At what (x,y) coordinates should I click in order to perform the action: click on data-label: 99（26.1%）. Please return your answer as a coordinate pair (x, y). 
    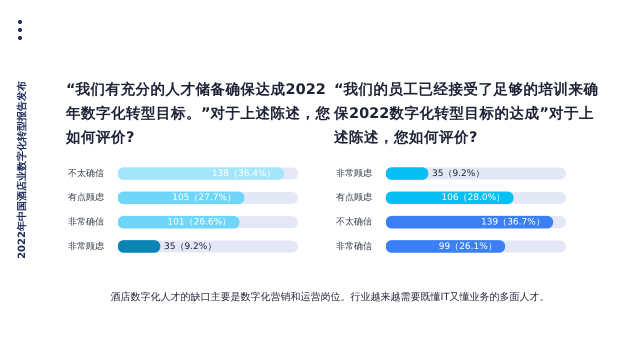
    Looking at the image, I should click on (467, 247).